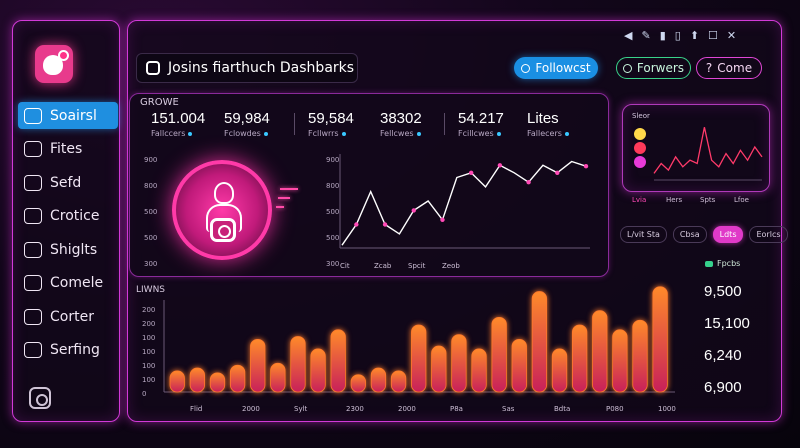 This screenshot has height=448, width=800. What do you see at coordinates (728, 234) in the screenshot?
I see `filter-chip: Ldts` at bounding box center [728, 234].